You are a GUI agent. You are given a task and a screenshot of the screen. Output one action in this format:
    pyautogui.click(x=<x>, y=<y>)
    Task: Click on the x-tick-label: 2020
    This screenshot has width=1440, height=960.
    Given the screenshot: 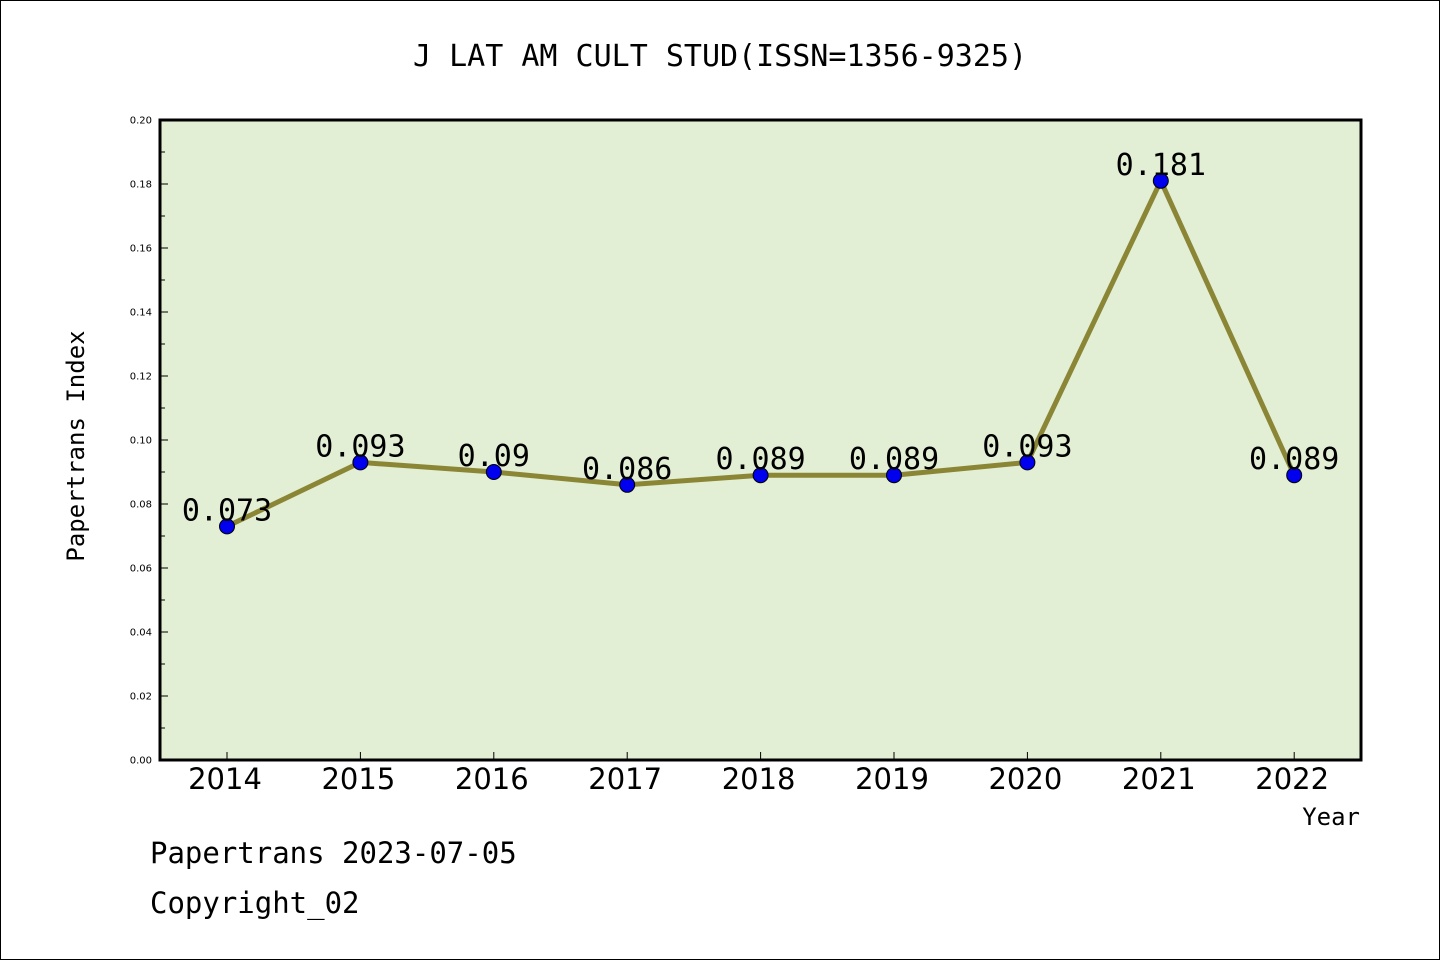 What is the action you would take?
    pyautogui.click(x=1025, y=779)
    